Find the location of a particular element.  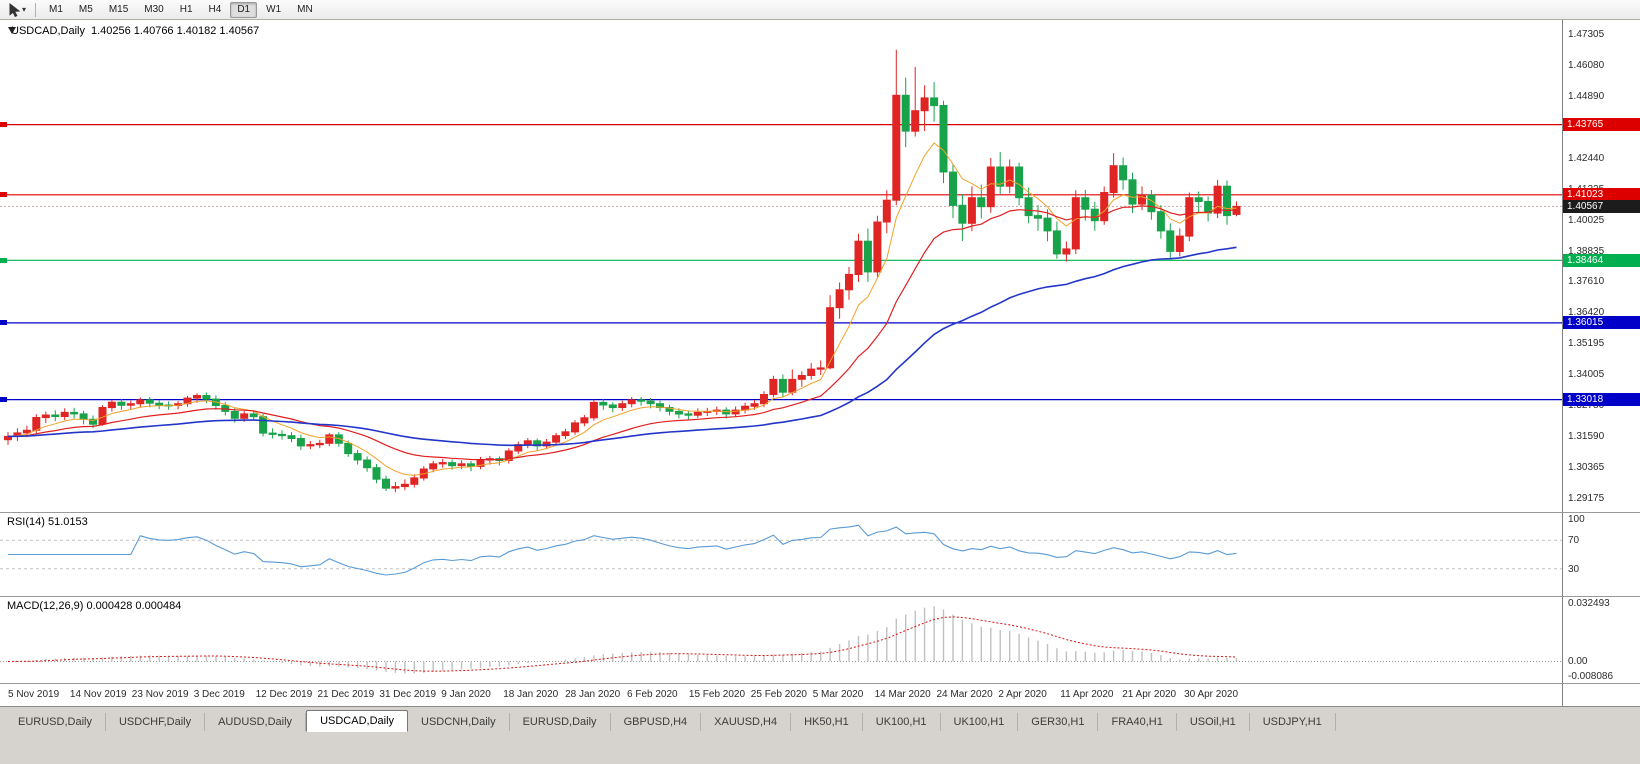

price-level-tag: 1.43765 is located at coordinates (1601, 125).